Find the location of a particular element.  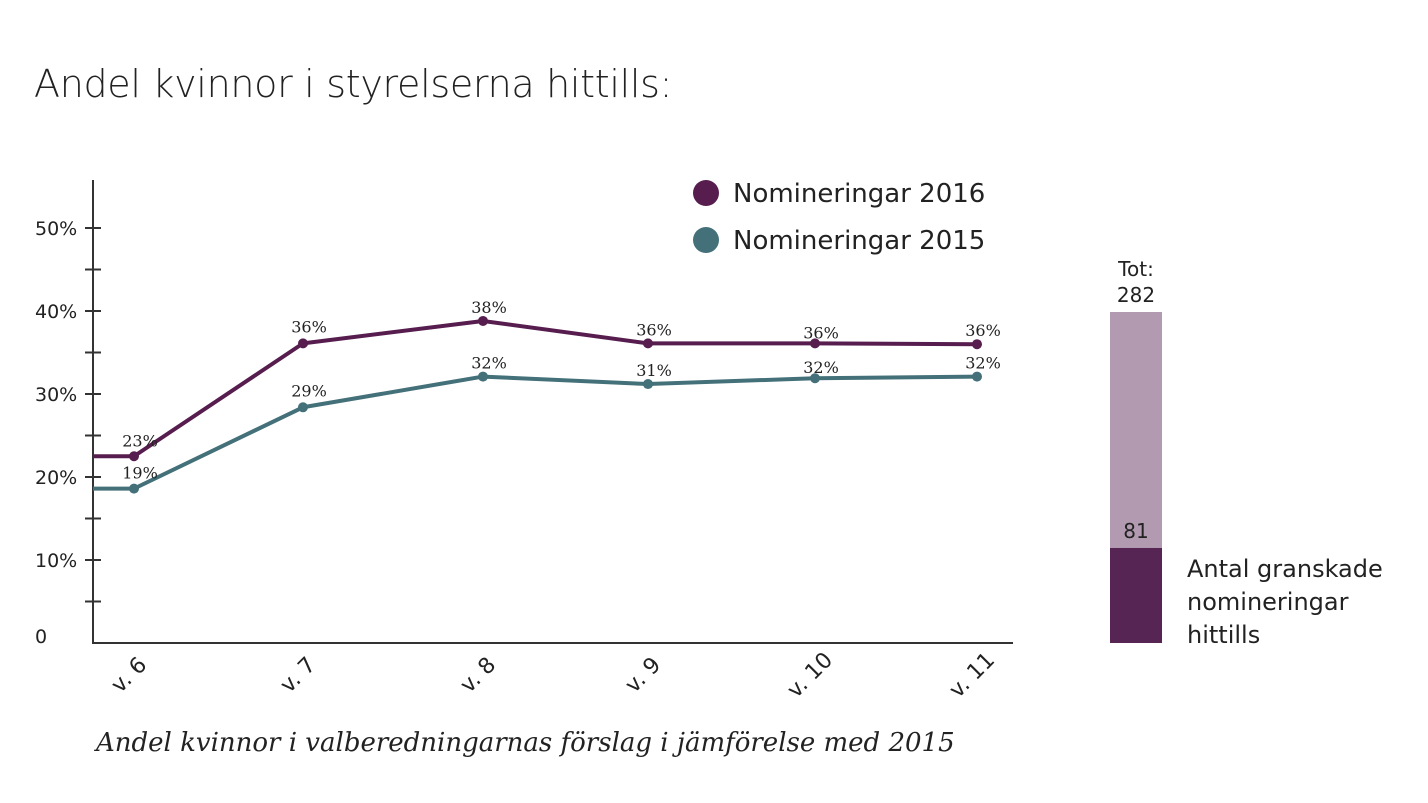

x-tick-label: v. 10 is located at coordinates (810, 675).